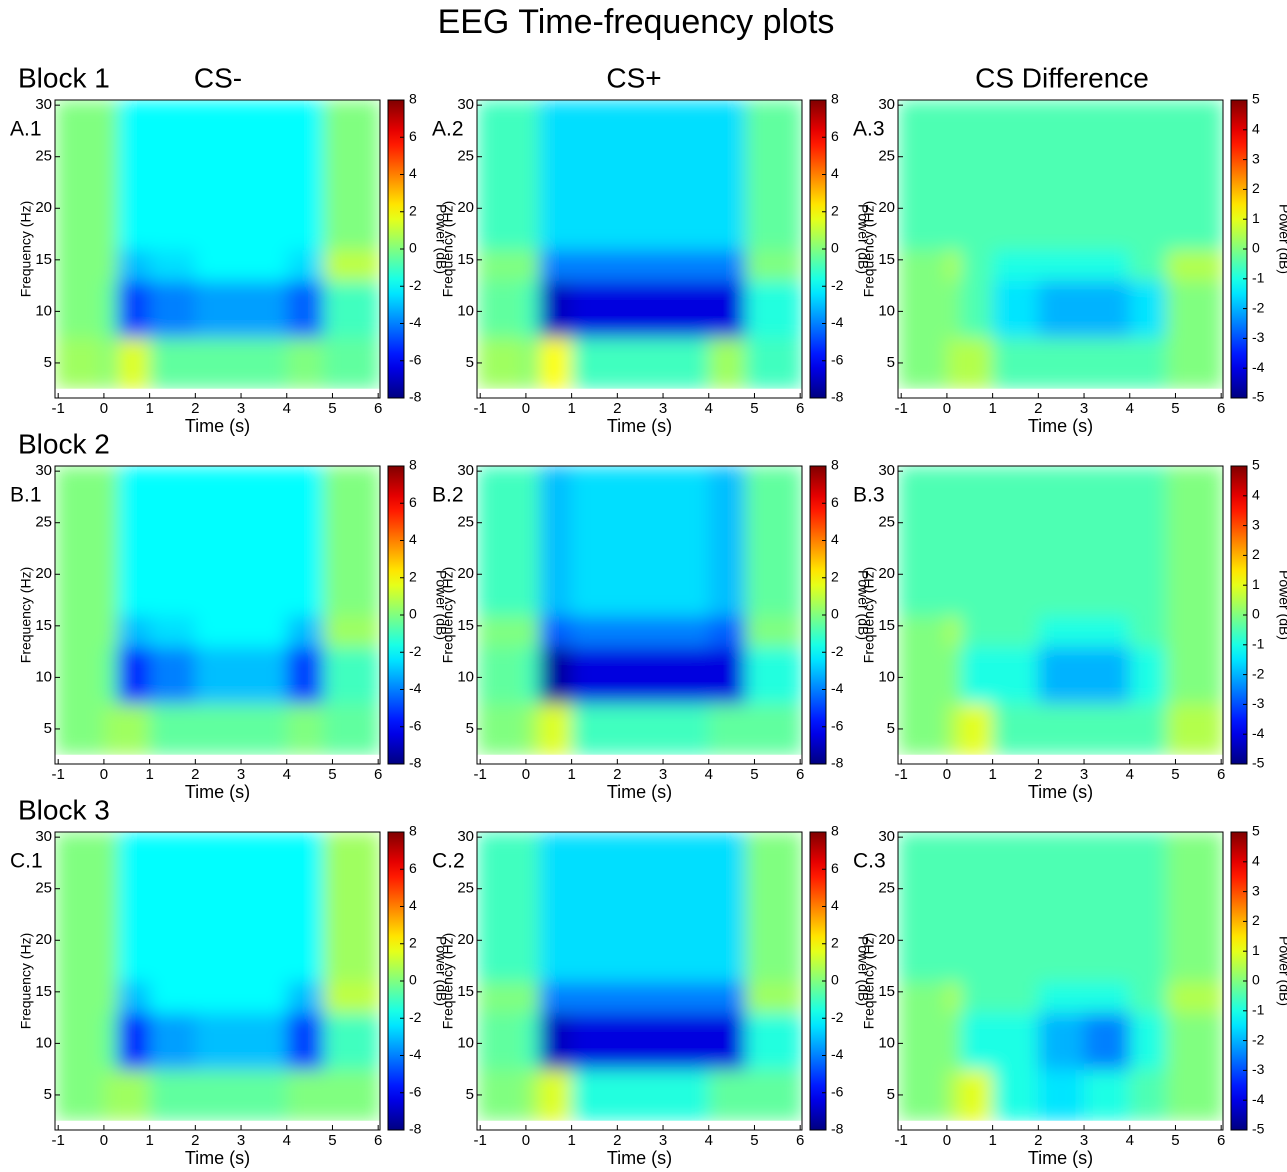 This screenshot has height=1172, width=1287. What do you see at coordinates (149, 774) in the screenshot?
I see `x-tick-label: 1` at bounding box center [149, 774].